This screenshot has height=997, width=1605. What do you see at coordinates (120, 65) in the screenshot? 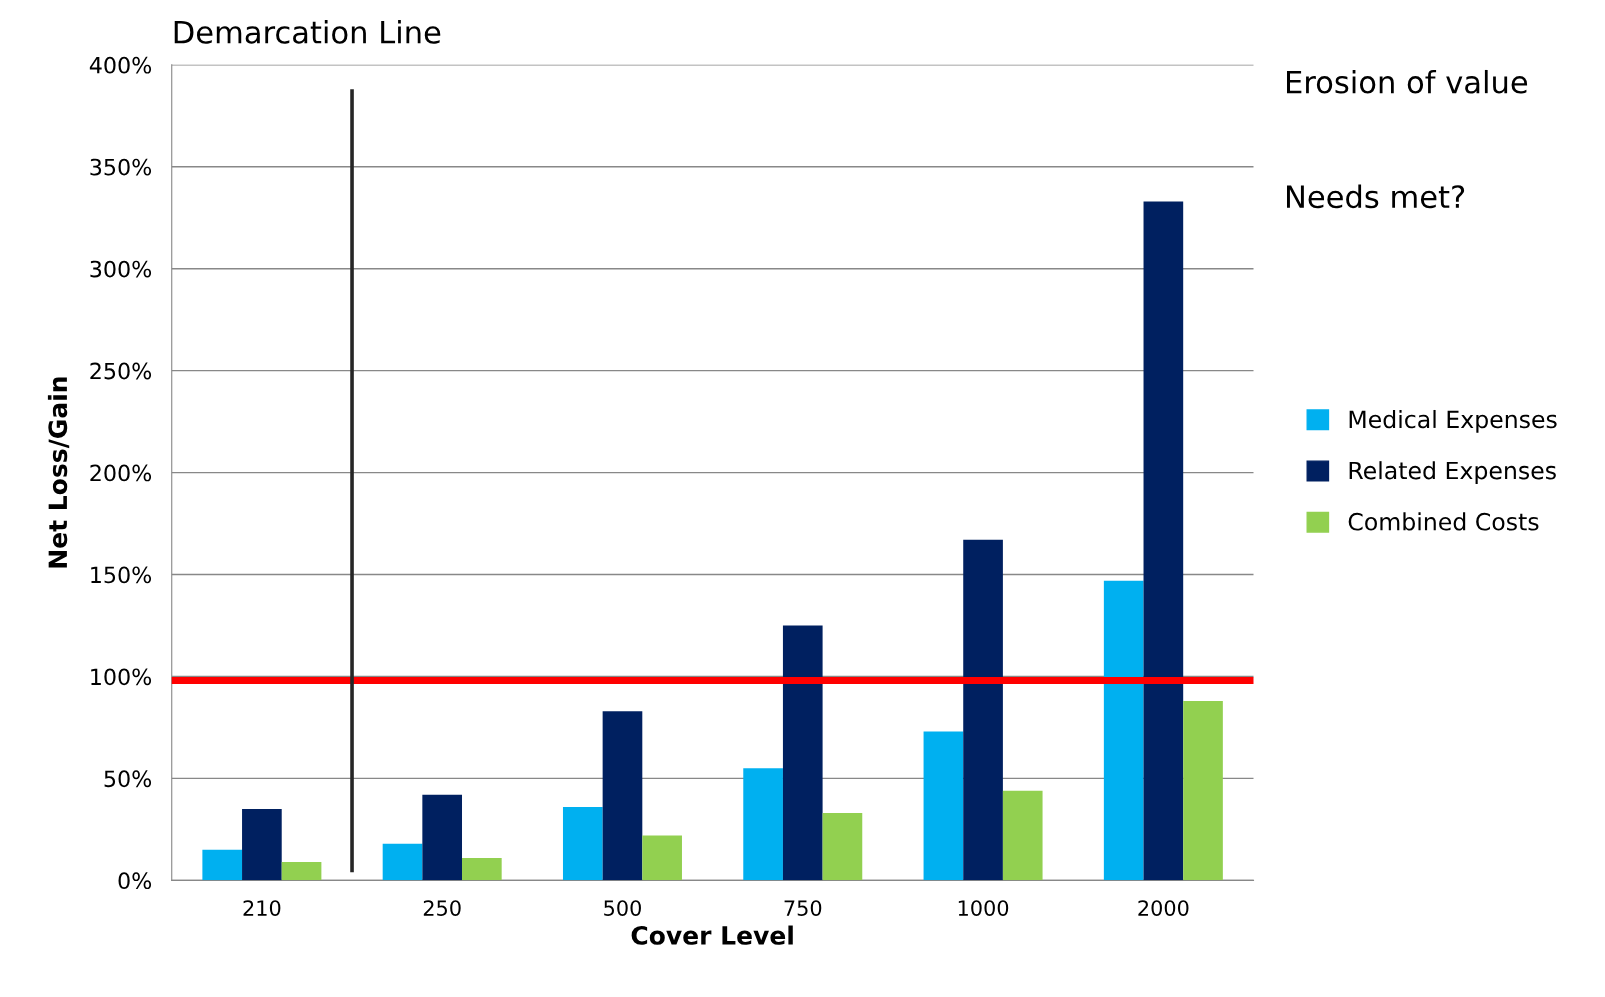
I see `y-tick-label: 400%` at bounding box center [120, 65].